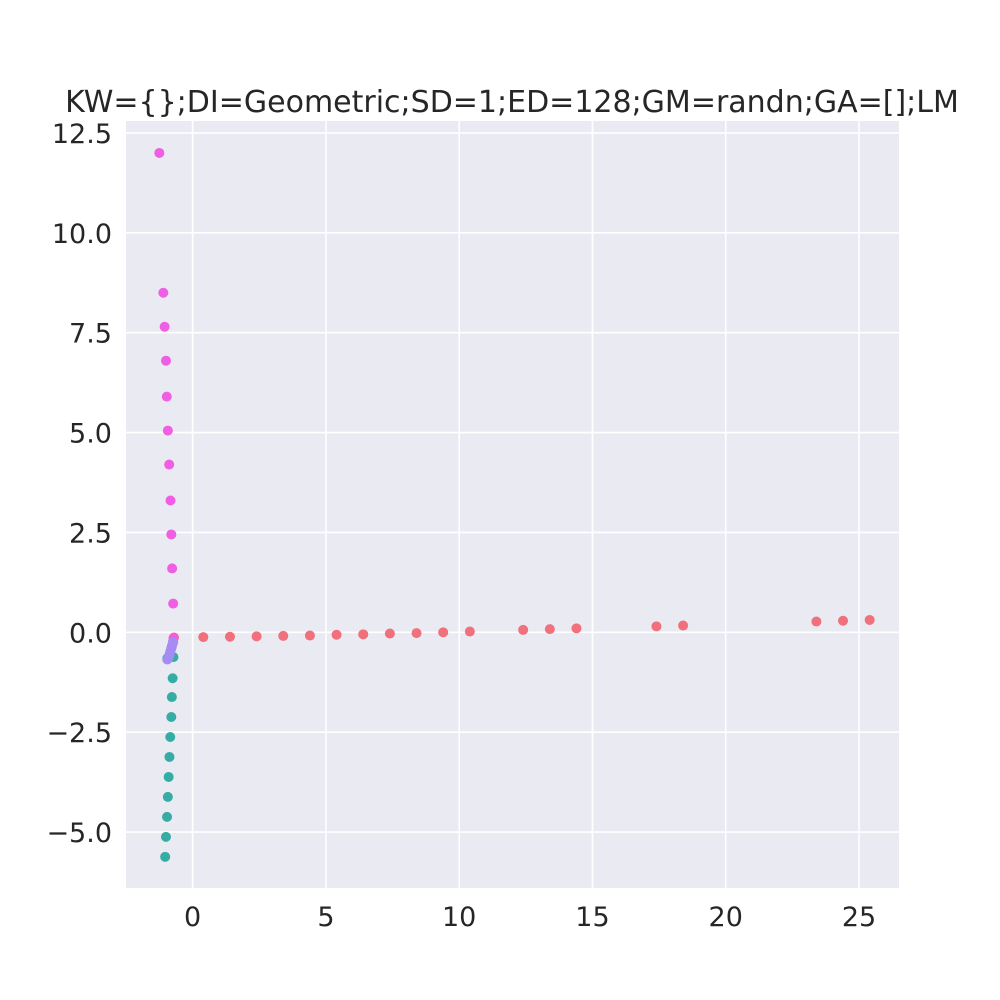 Image resolution: width=1000 pixels, height=1000 pixels. Describe the element at coordinates (592, 917) in the screenshot. I see `x-tick-label: 15` at that location.